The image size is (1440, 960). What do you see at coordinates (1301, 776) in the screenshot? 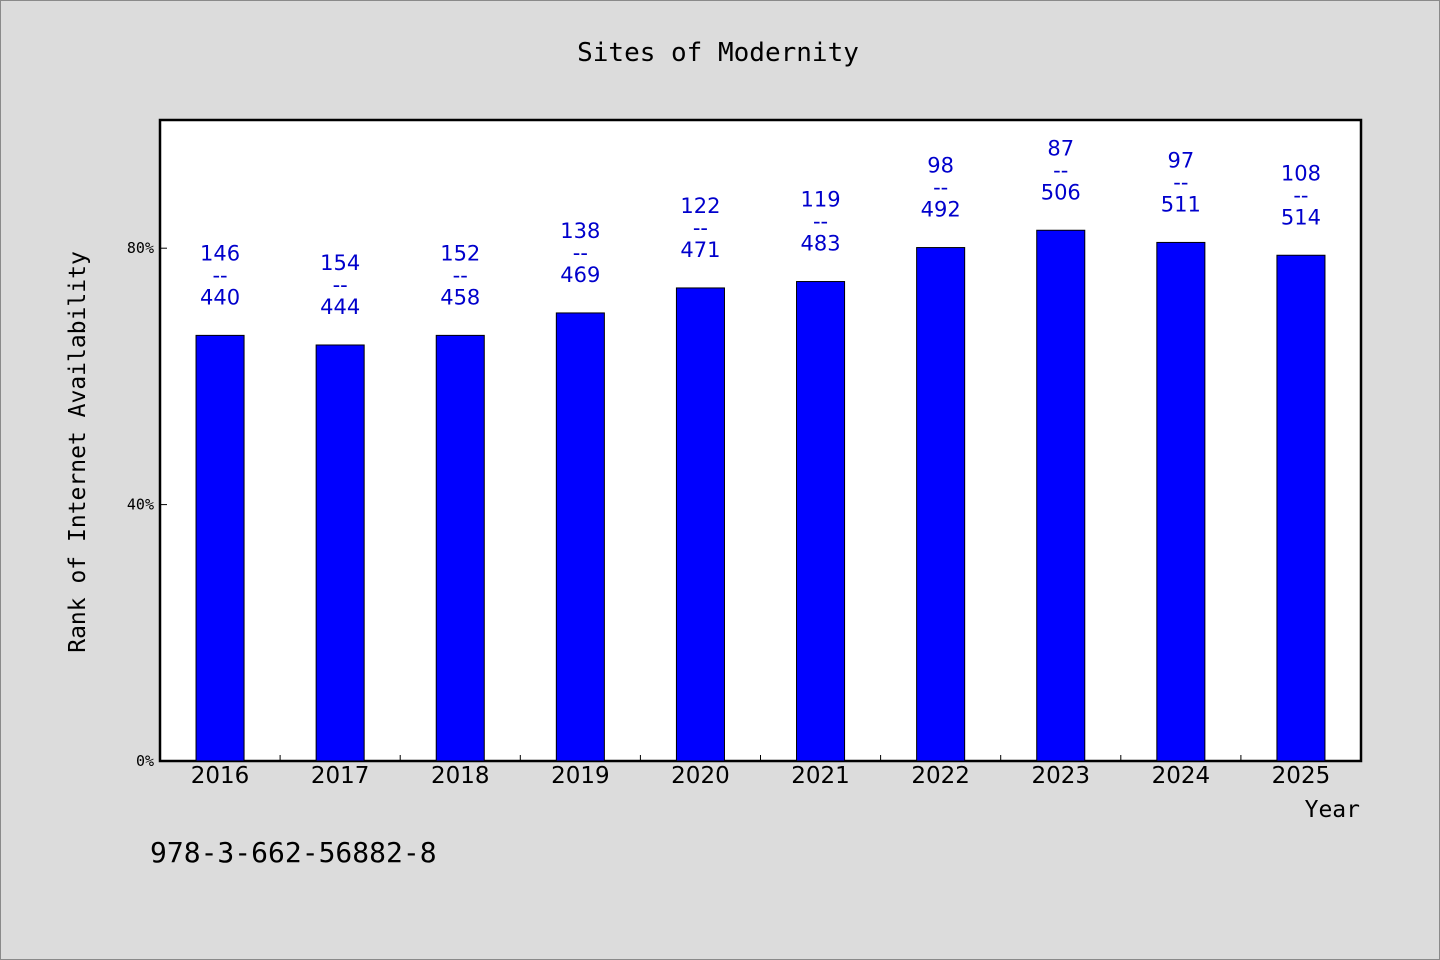
I see `x-tick-label: 2025` at bounding box center [1301, 776].